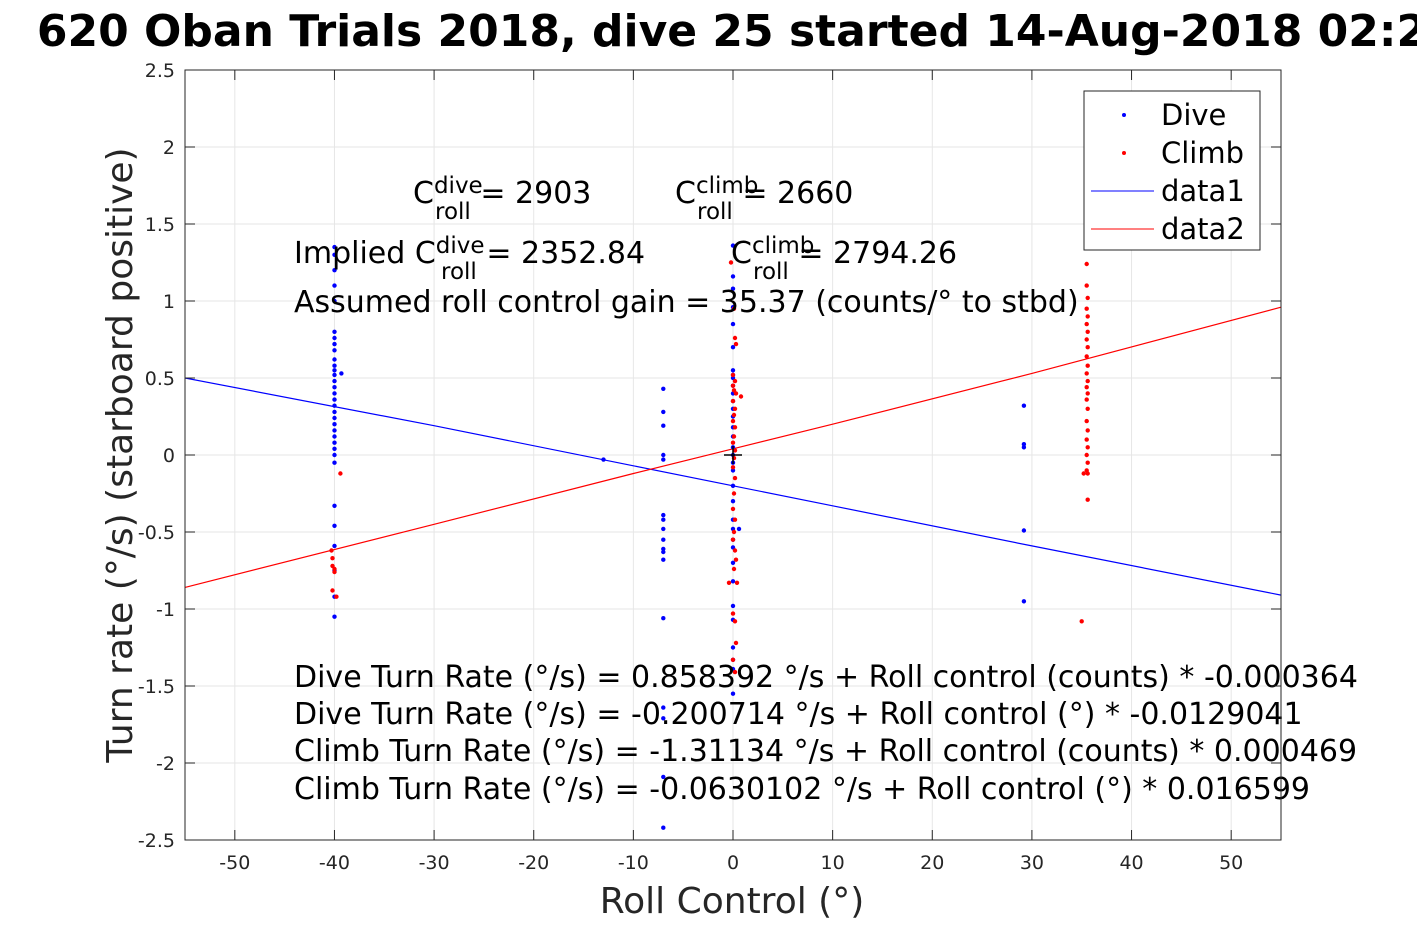 The width and height of the screenshot is (1417, 945). Describe the element at coordinates (1124, 115) in the screenshot. I see `legend-dive-marker` at that location.